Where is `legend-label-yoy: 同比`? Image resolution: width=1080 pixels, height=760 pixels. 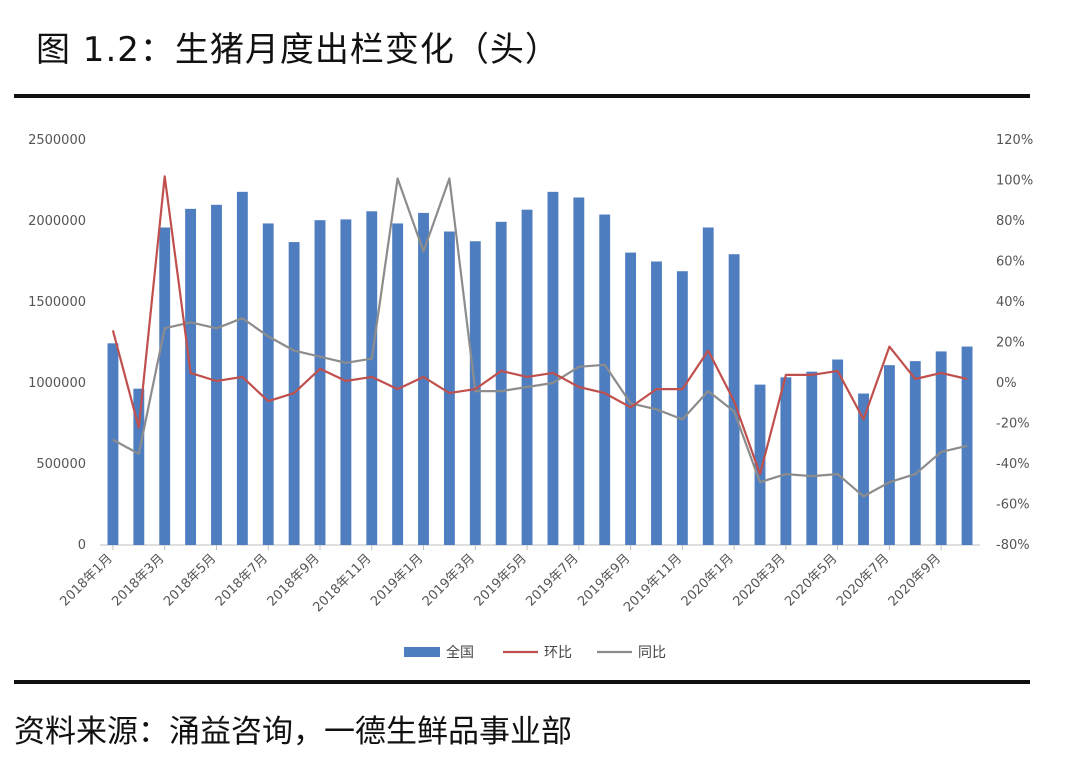
legend-label-yoy: 同比 is located at coordinates (652, 653).